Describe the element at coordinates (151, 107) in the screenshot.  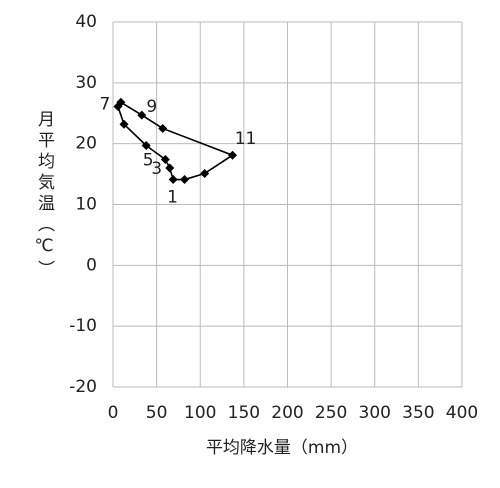
I see `point-label: 9` at that location.